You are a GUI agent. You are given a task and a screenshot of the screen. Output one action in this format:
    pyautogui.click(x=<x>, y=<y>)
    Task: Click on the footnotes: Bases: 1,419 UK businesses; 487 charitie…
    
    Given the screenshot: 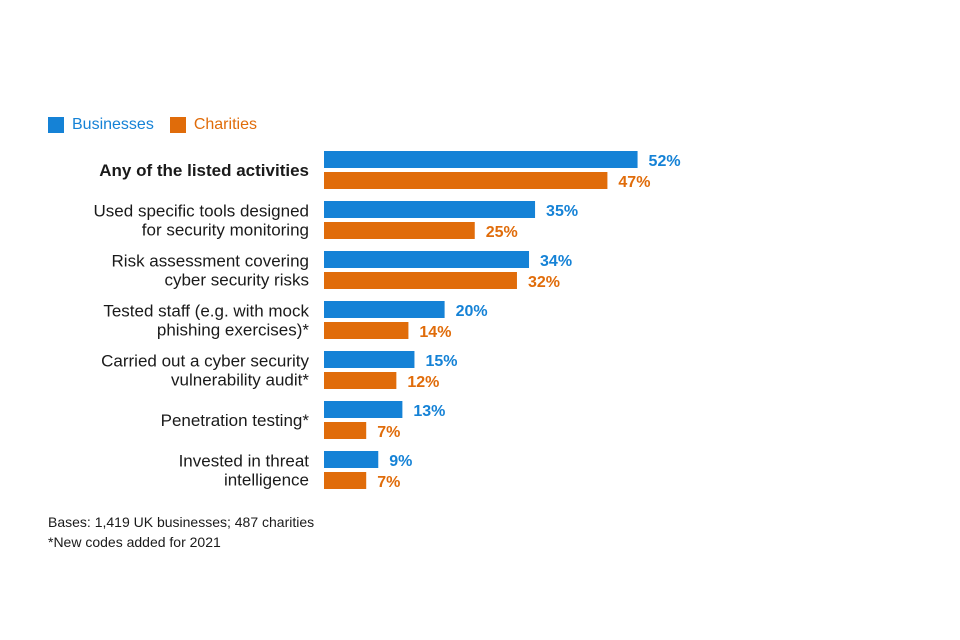 What is the action you would take?
    pyautogui.click(x=181, y=532)
    